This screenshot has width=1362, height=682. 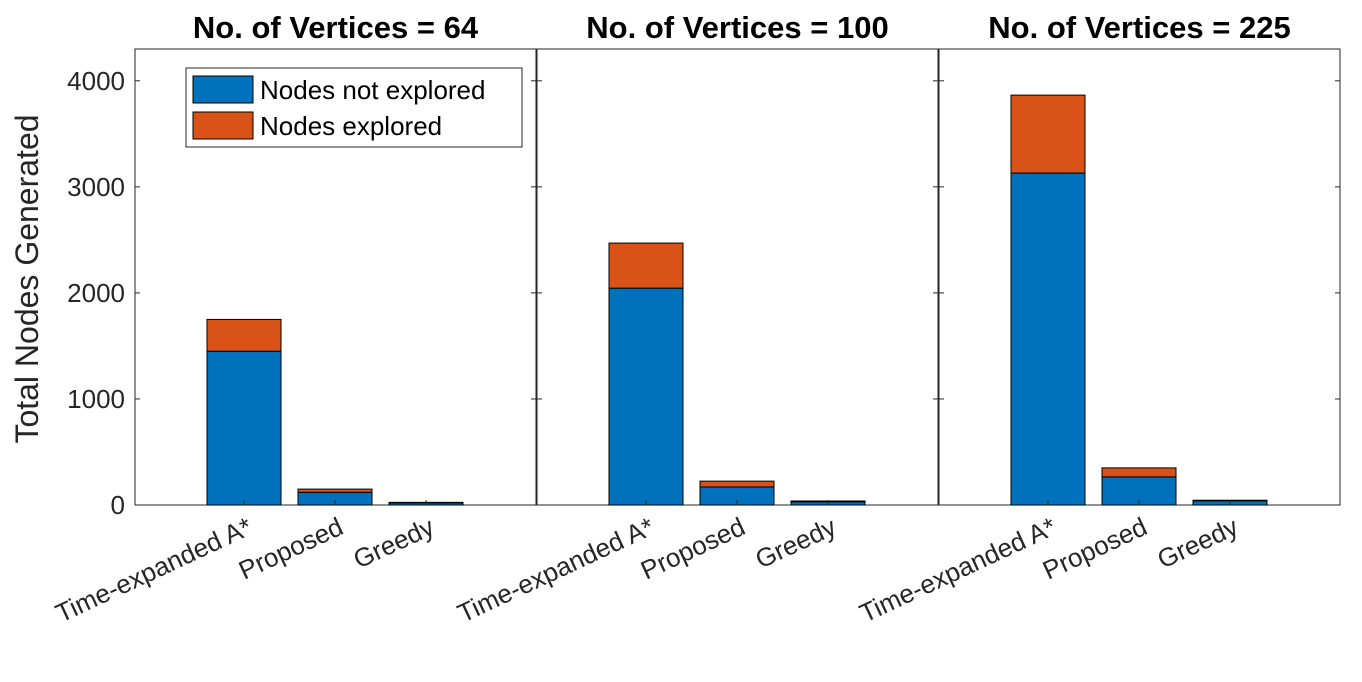 What do you see at coordinates (223, 89) in the screenshot?
I see `legend-swatch-not-explored` at bounding box center [223, 89].